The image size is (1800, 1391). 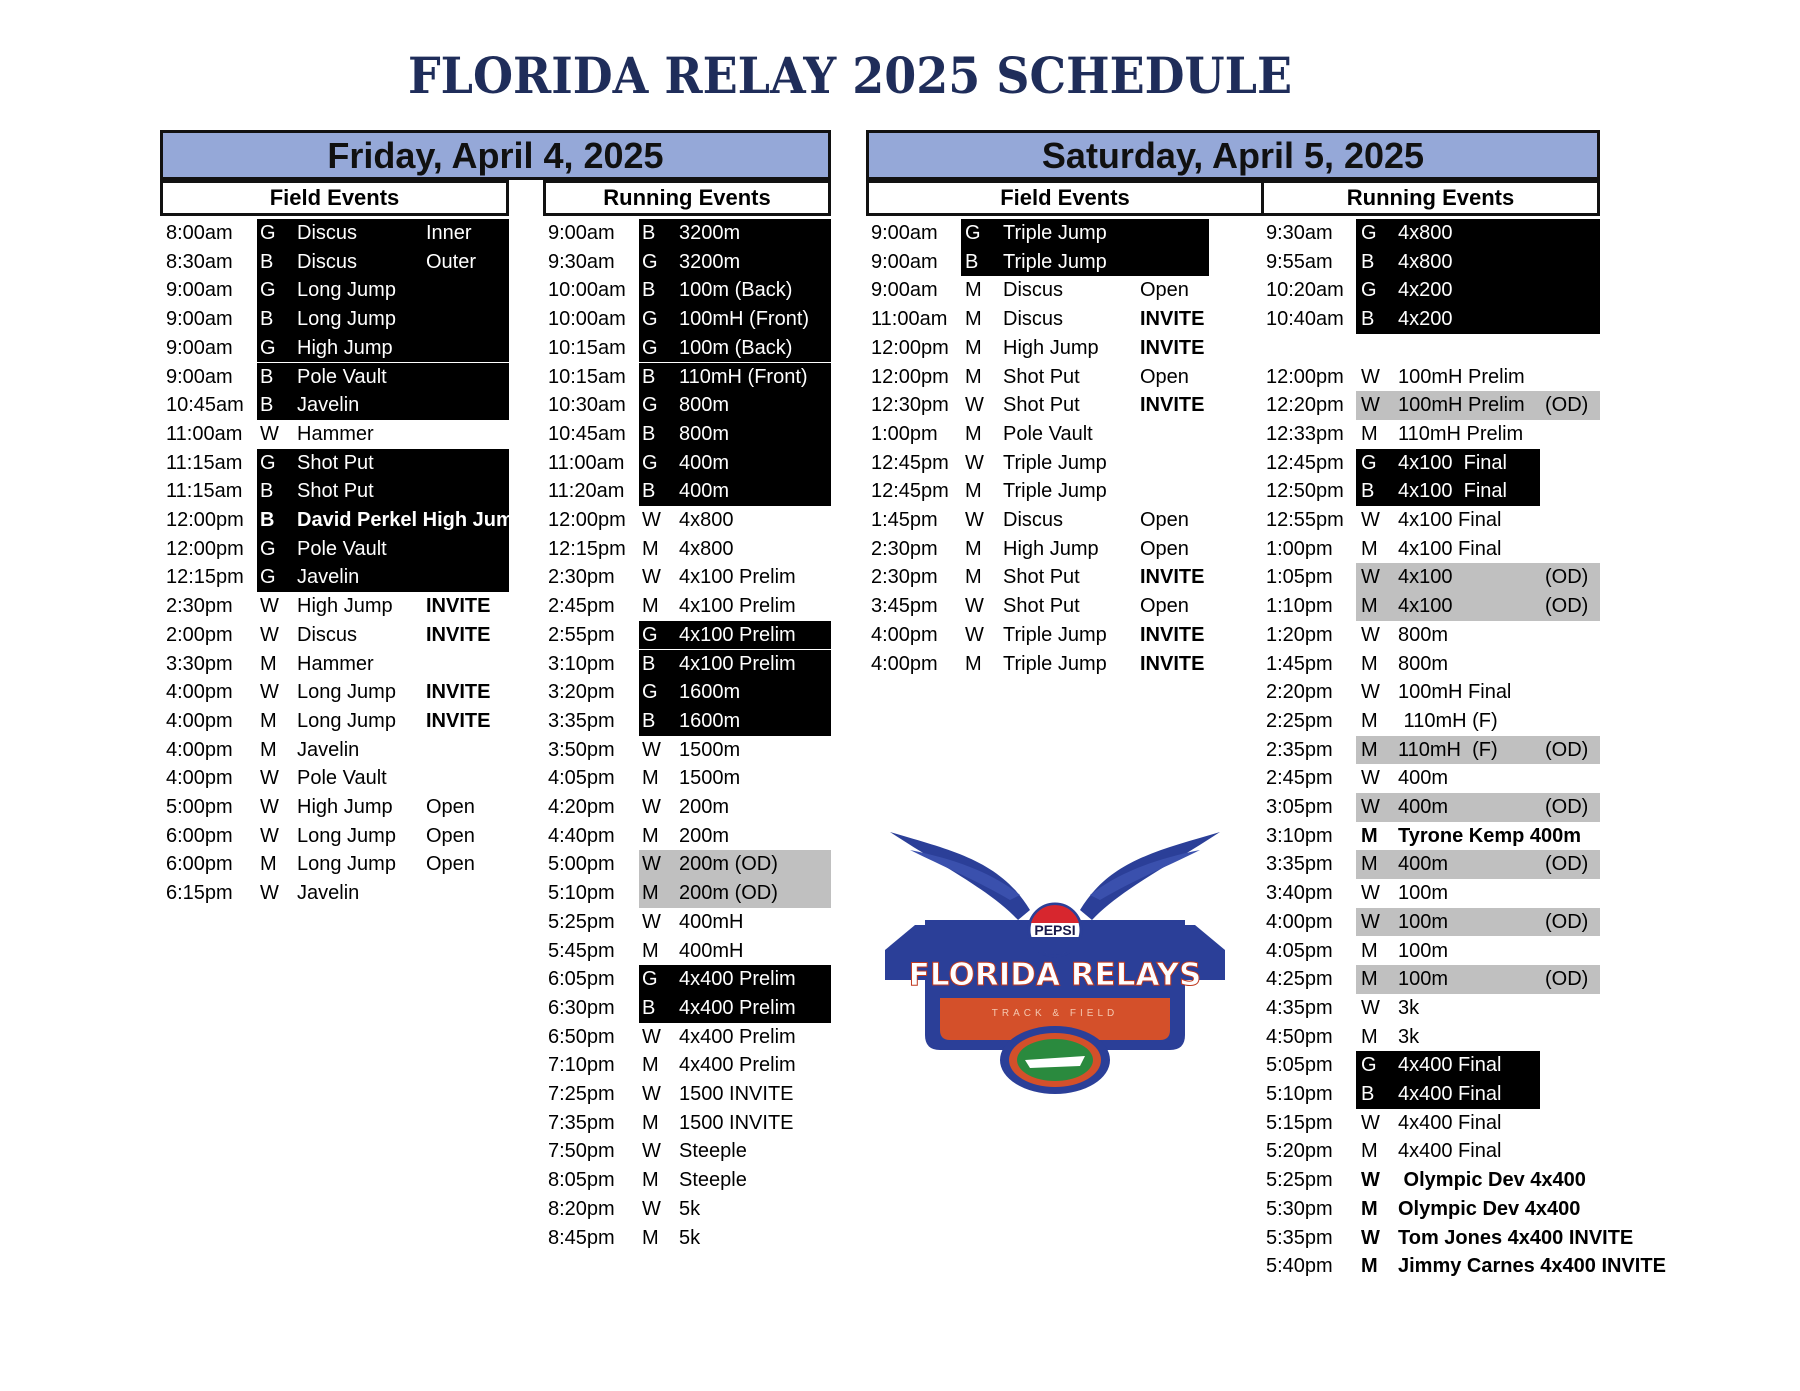 I want to click on event-name: Jimmy Carnes 4x400 INVITE, so click(x=1532, y=1266).